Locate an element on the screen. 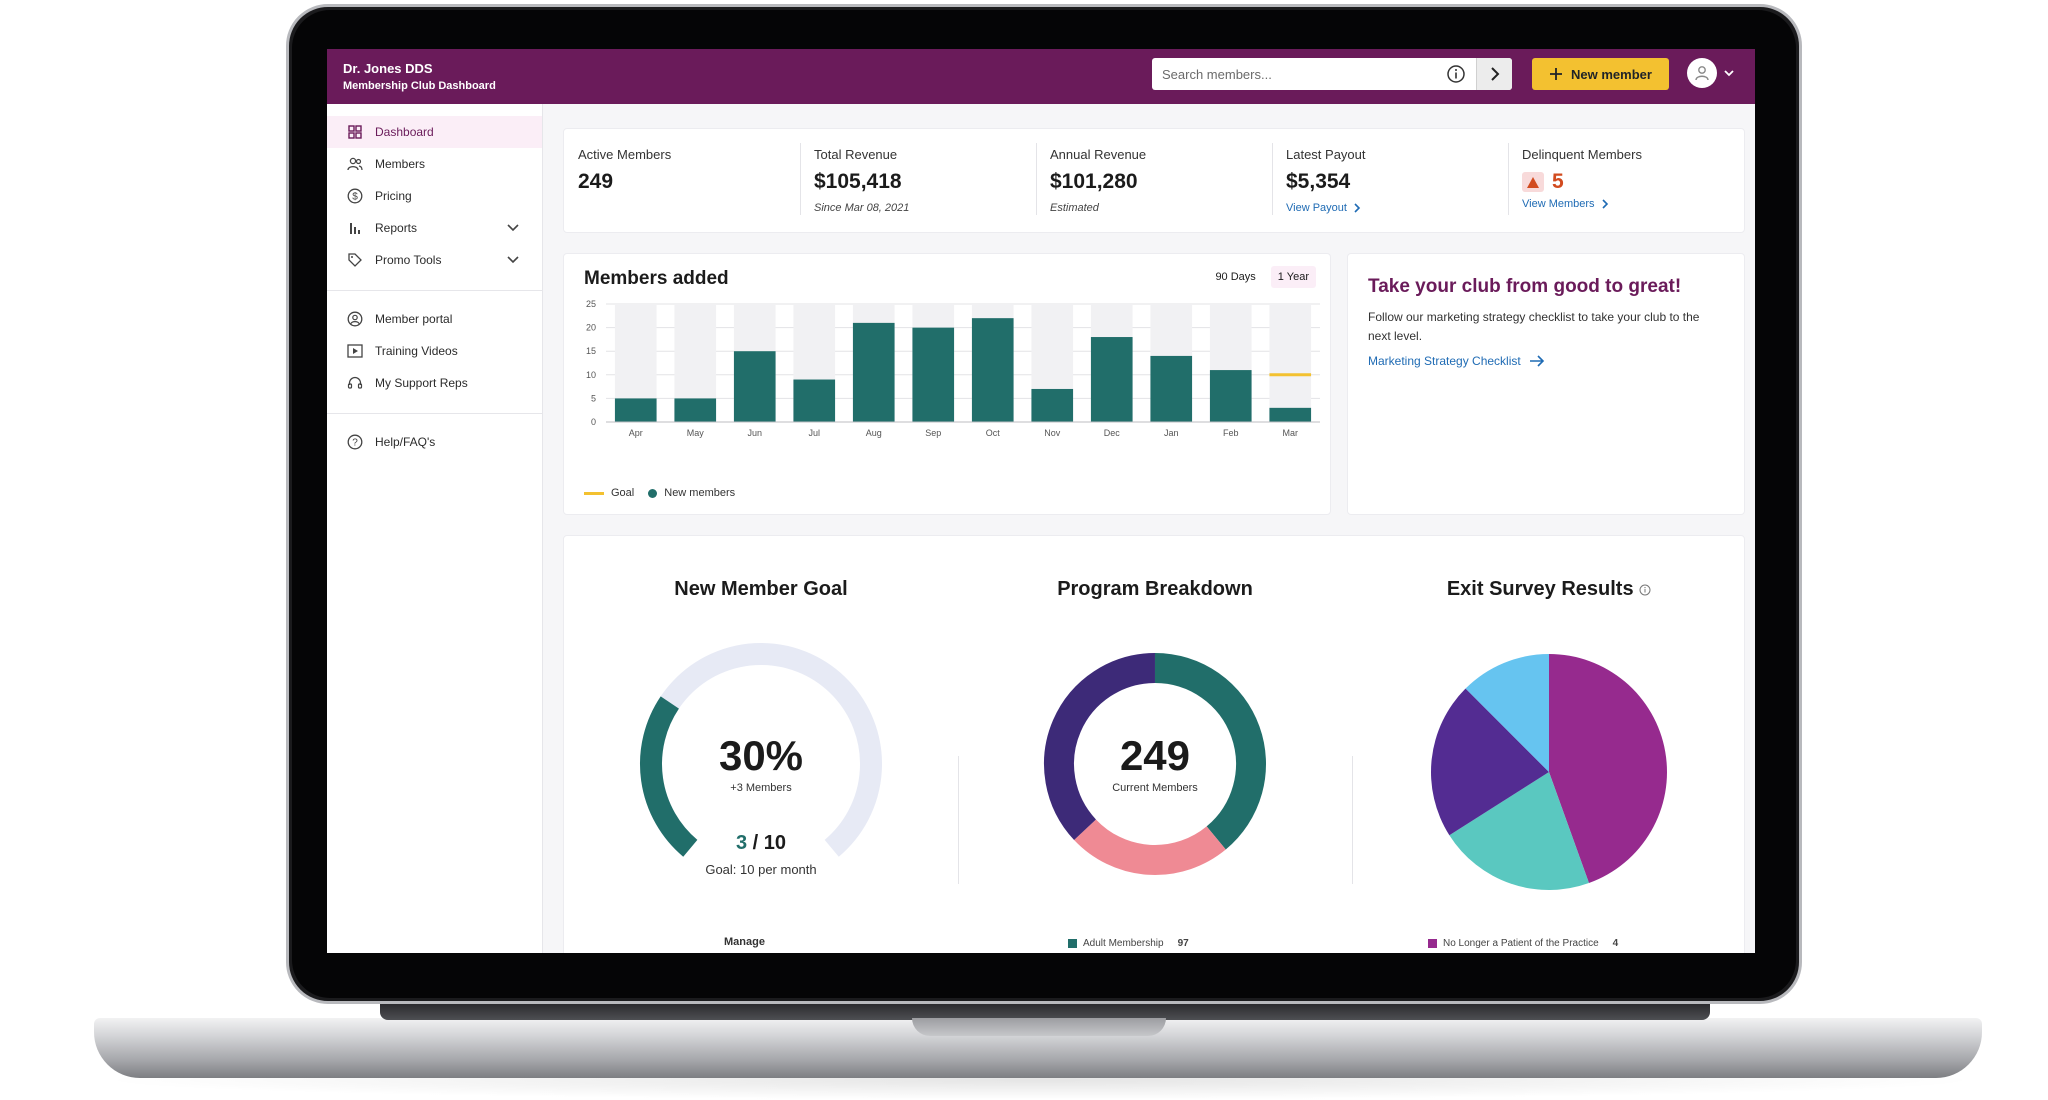  sidebar-item-member-portal: Member portal is located at coordinates (434, 319).